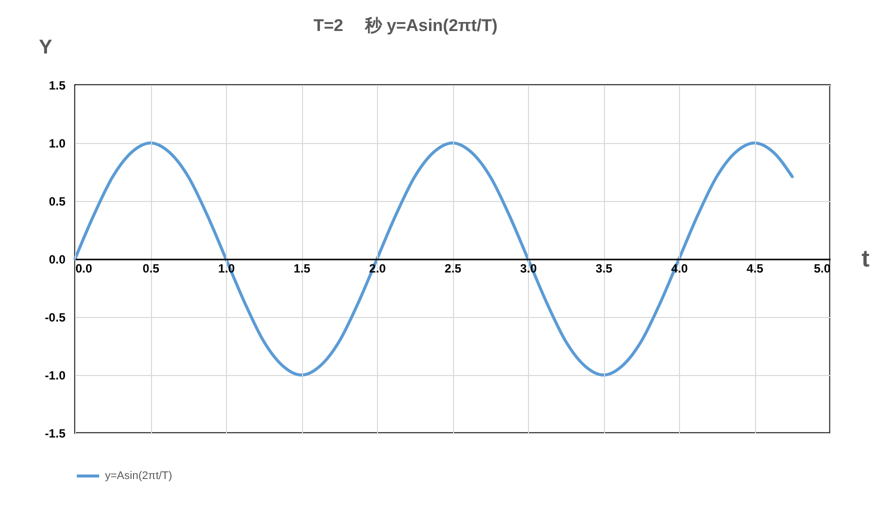 The image size is (885, 519). I want to click on x-tick-label: 0.0, so click(84, 269).